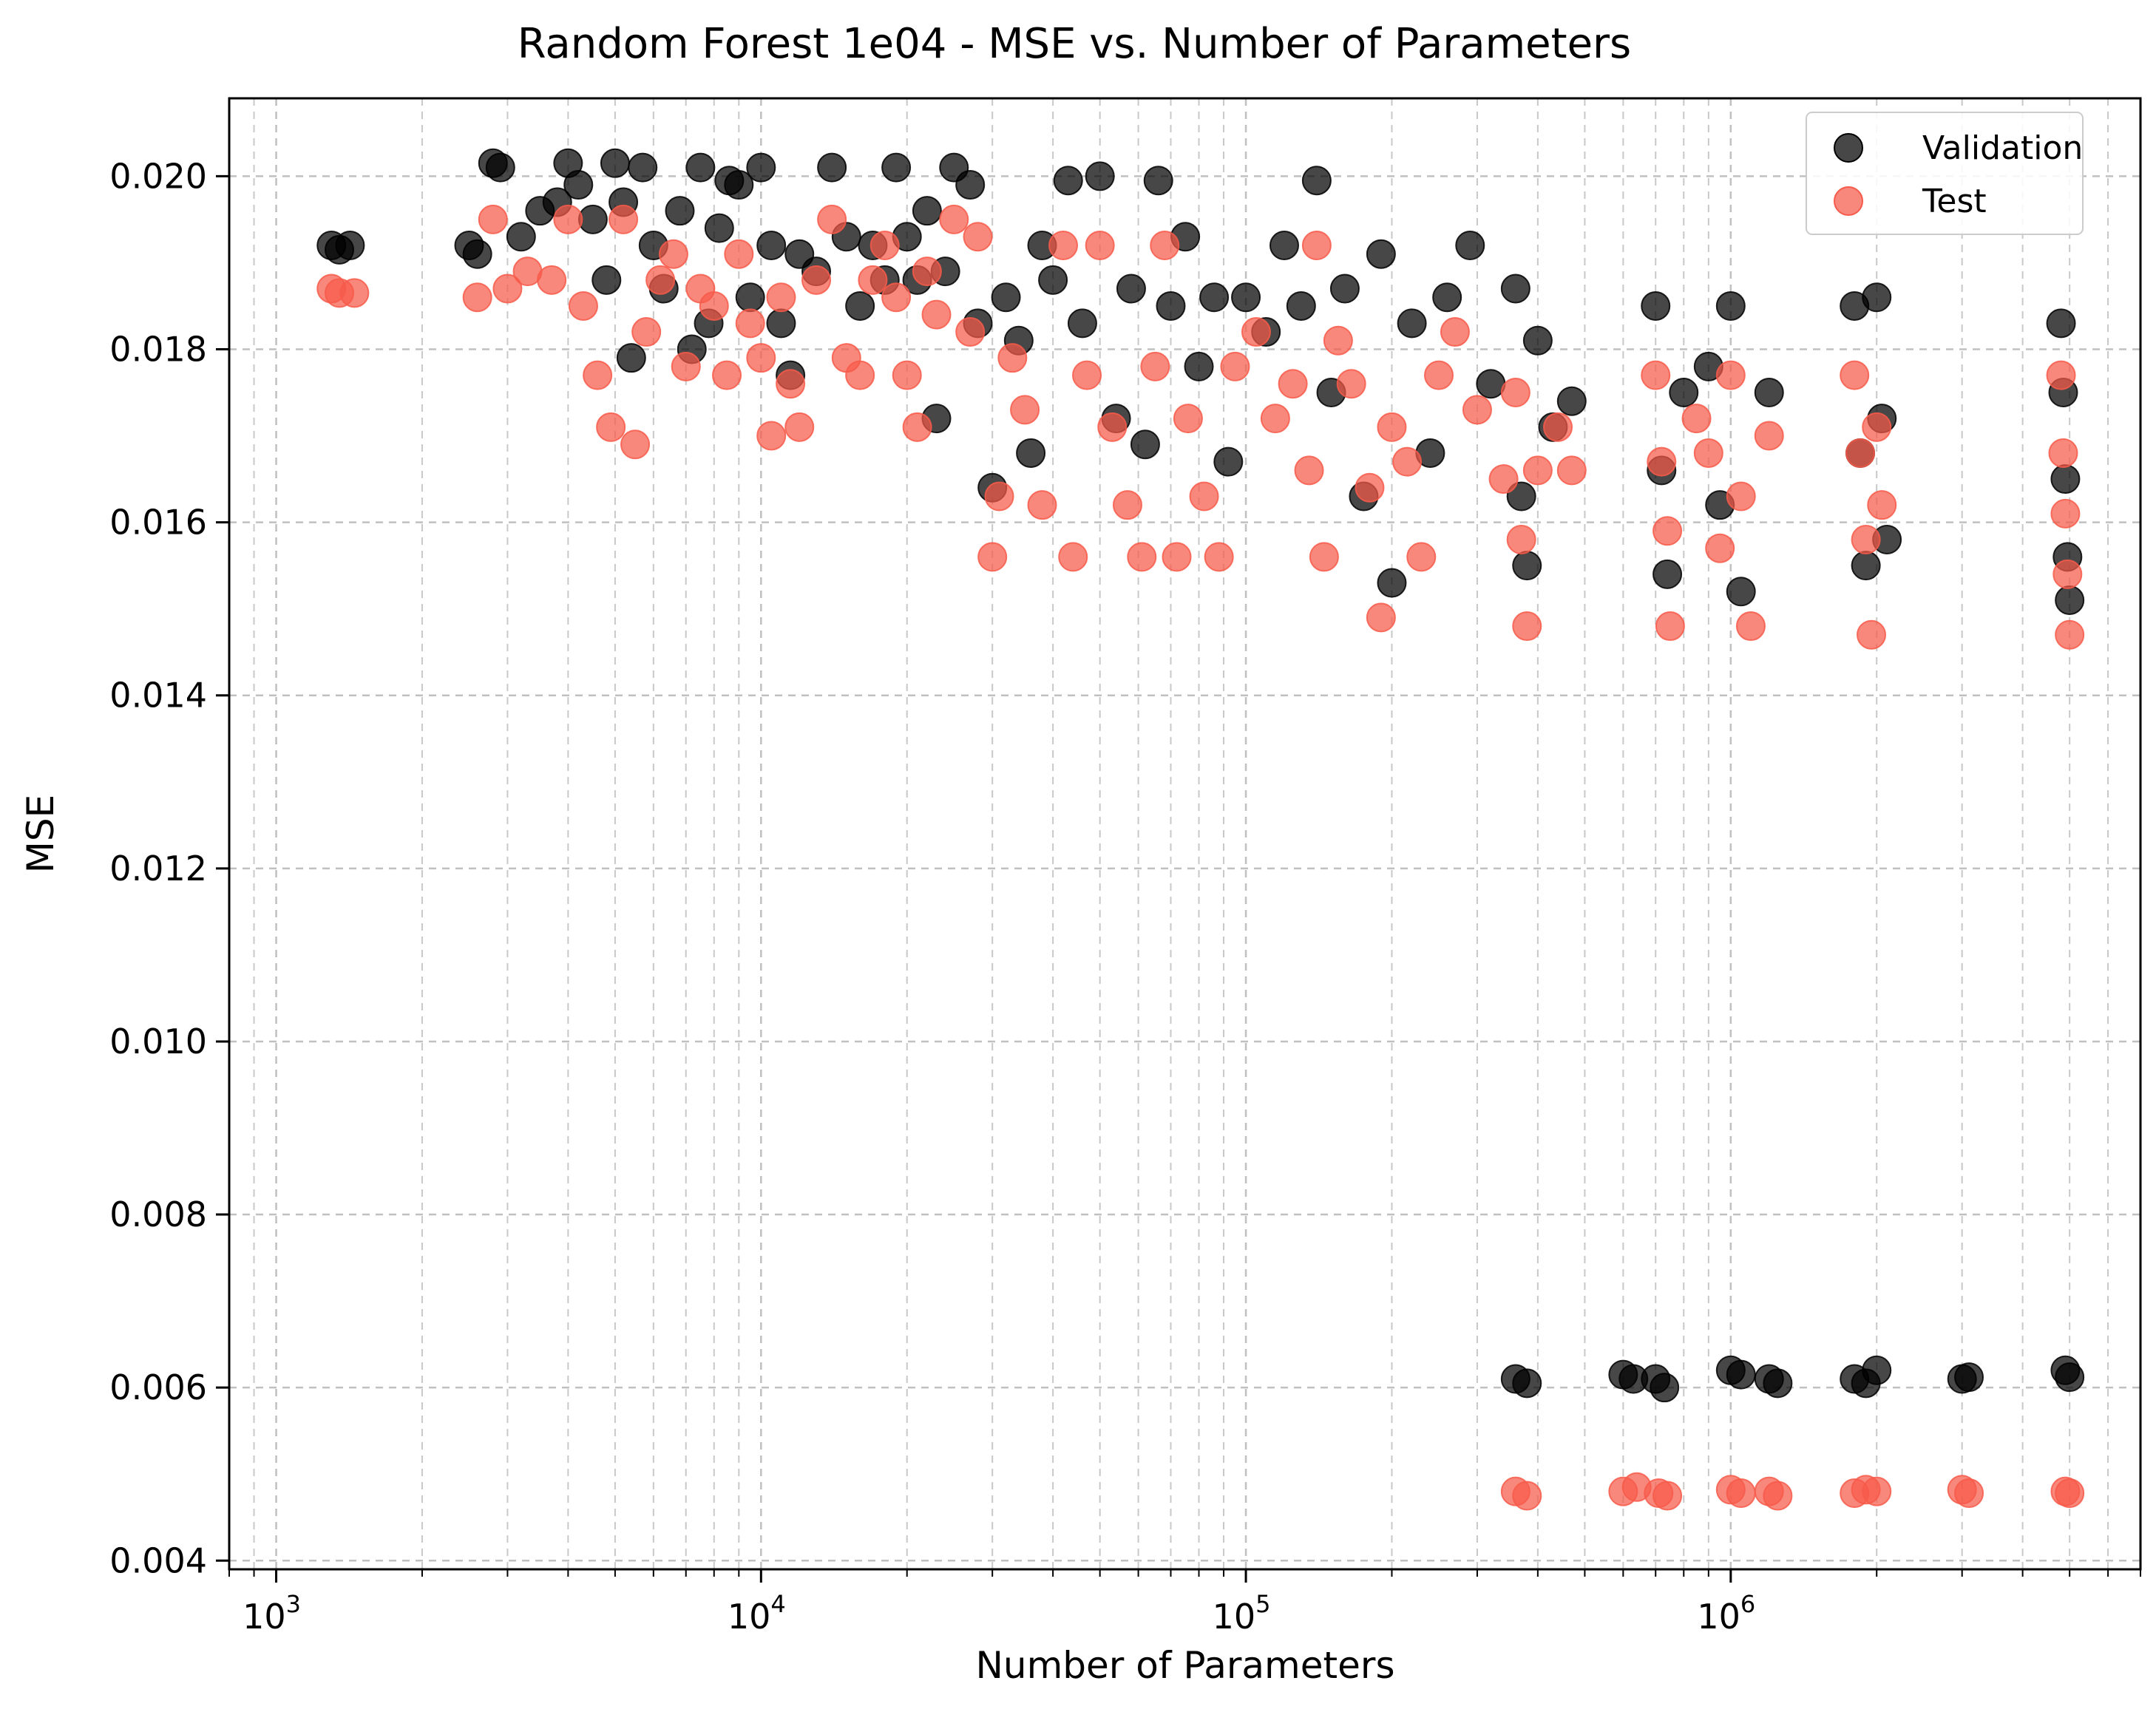 Image resolution: width=2156 pixels, height=1709 pixels. Describe the element at coordinates (1954, 202) in the screenshot. I see `legend-label-test: Test` at that location.